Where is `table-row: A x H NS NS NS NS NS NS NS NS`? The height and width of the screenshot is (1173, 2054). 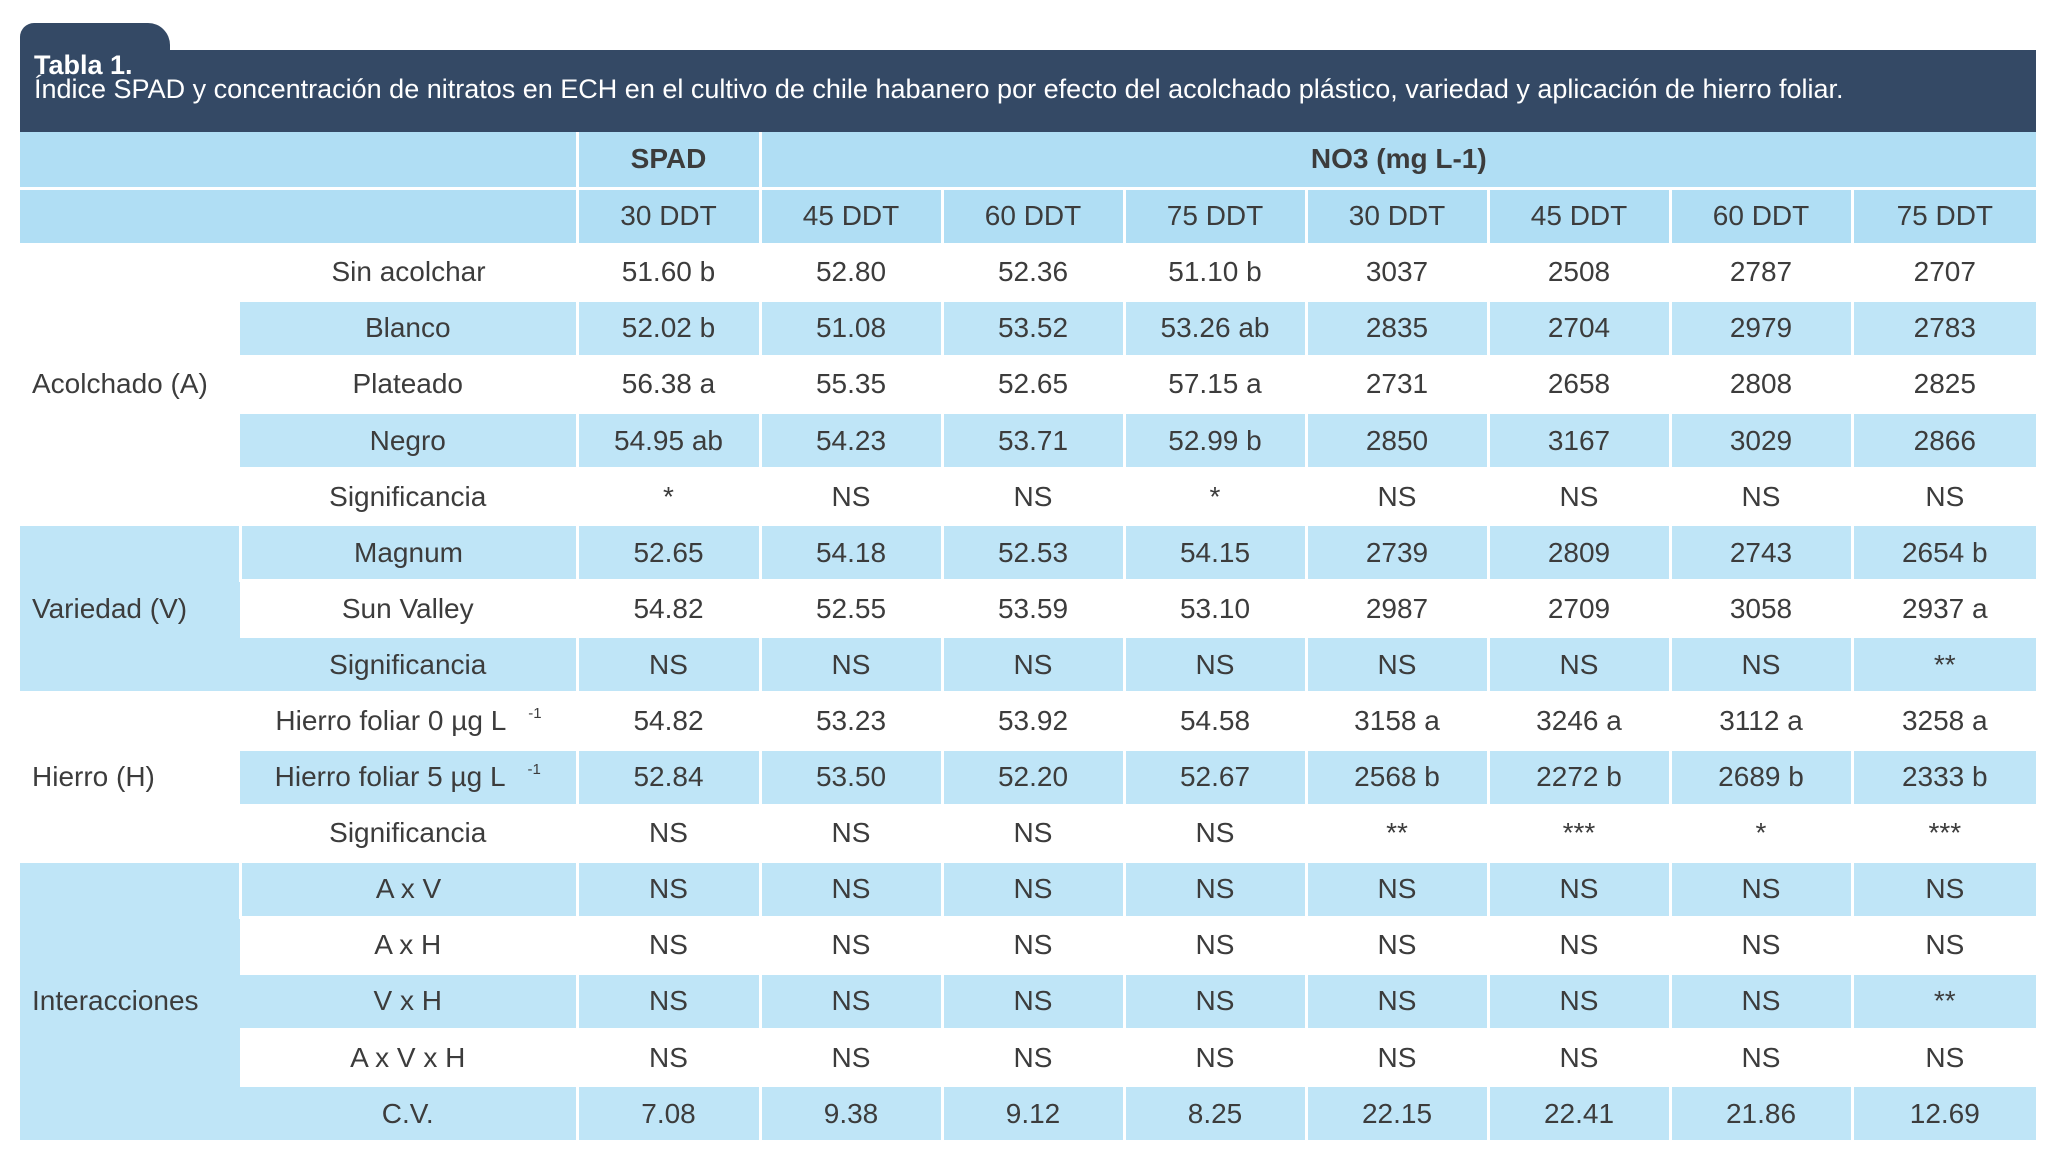 table-row: A x H NS NS NS NS NS NS NS NS is located at coordinates (1028, 946).